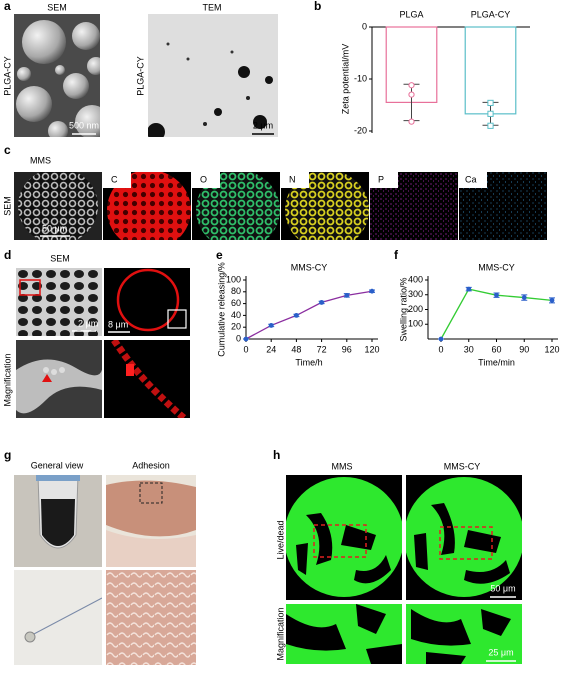 The height and width of the screenshot is (685, 574). What do you see at coordinates (415, 309) in the screenshot?
I see `y-tick-label: 200` at bounding box center [415, 309].